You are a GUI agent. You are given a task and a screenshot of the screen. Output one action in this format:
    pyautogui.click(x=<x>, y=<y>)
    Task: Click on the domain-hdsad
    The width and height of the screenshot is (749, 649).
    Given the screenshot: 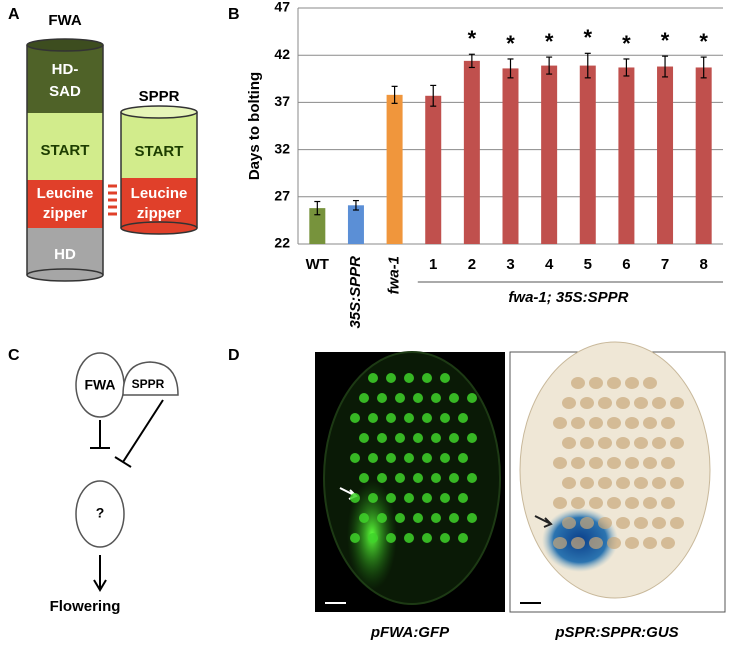 What is the action you would take?
    pyautogui.click(x=65, y=79)
    